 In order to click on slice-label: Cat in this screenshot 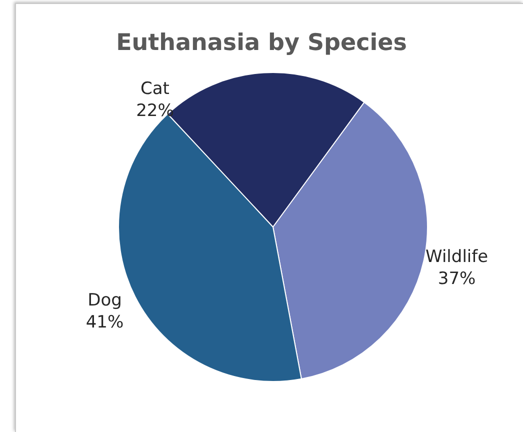, I will do `click(155, 88)`.